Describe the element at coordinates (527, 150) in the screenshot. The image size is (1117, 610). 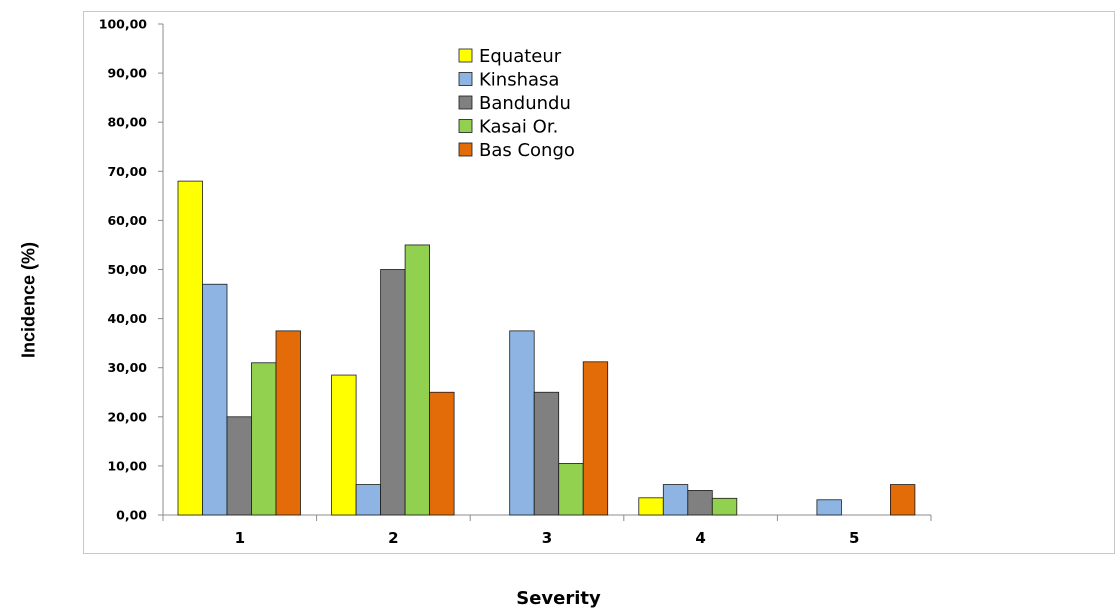
I see `legend-label: Bas Congo` at that location.